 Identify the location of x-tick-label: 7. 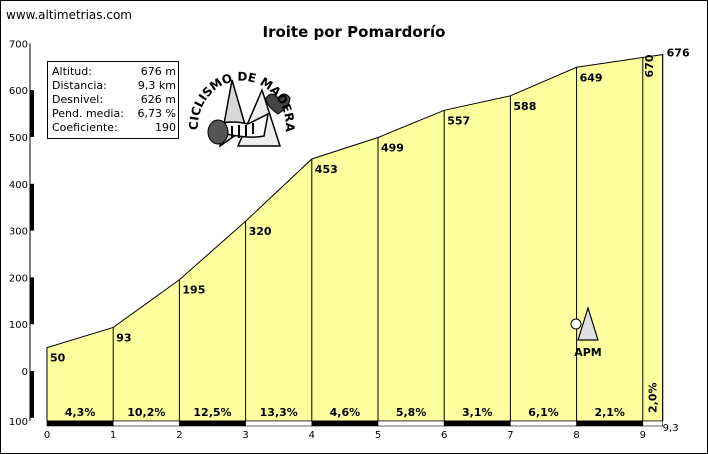
(510, 435).